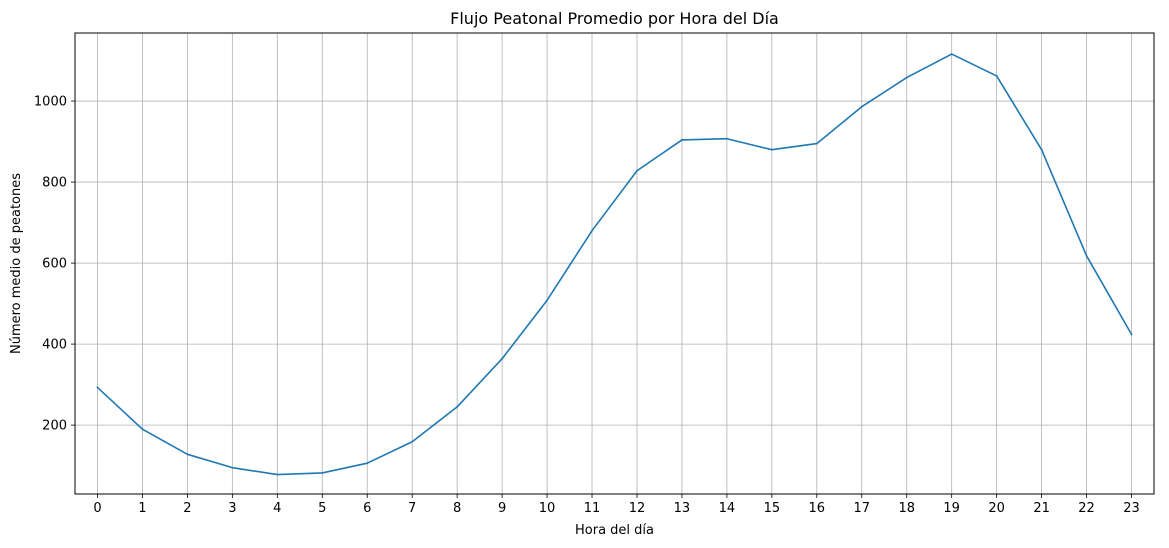  I want to click on x-tick-label: 10, so click(547, 508).